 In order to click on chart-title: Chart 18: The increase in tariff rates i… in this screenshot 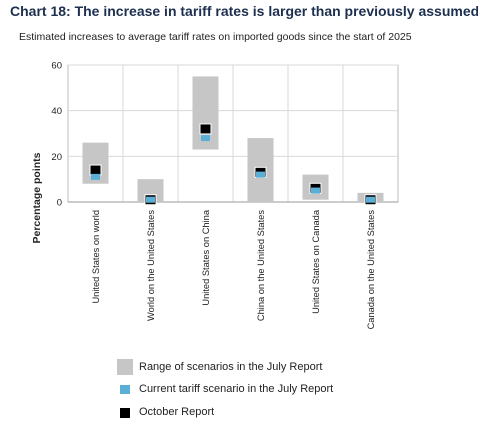, I will do `click(244, 11)`.